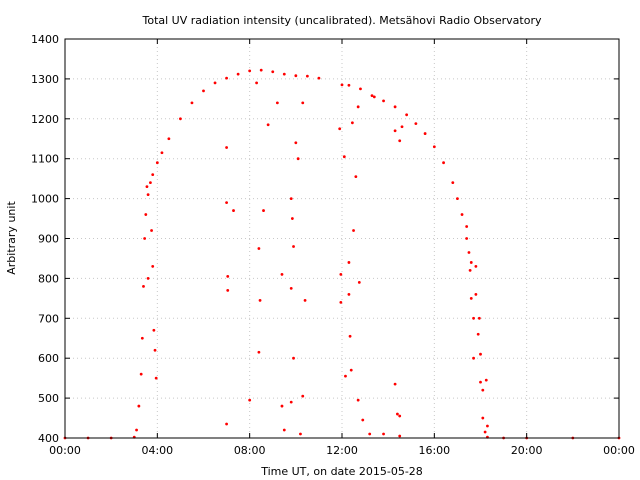 The height and width of the screenshot is (480, 640). What do you see at coordinates (434, 450) in the screenshot?
I see `x-tick-label: 16:00` at bounding box center [434, 450].